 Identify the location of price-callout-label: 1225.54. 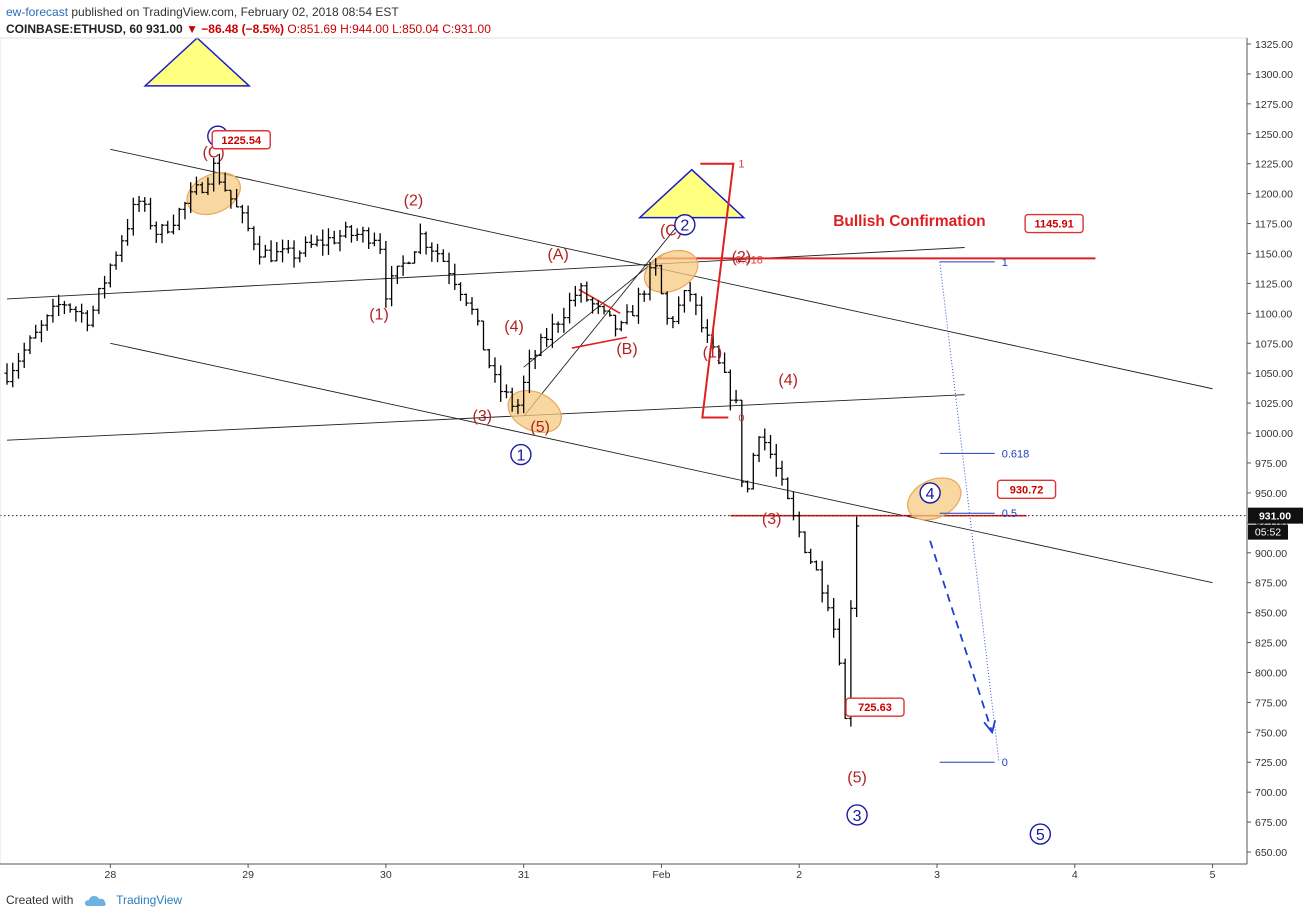
(241, 141).